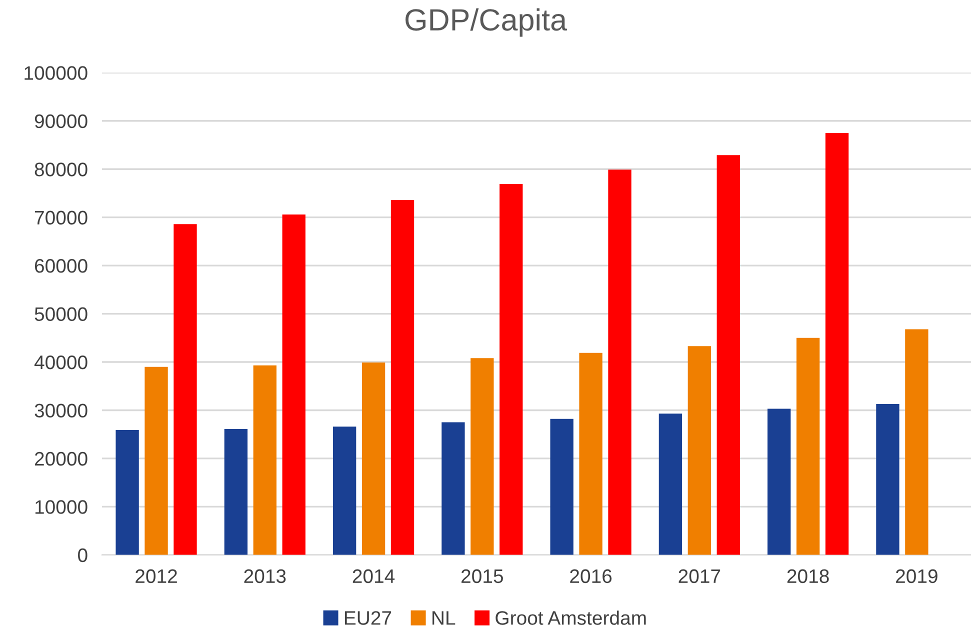 This screenshot has height=643, width=971. What do you see at coordinates (482, 576) in the screenshot?
I see `x-tick-label: 2015` at bounding box center [482, 576].